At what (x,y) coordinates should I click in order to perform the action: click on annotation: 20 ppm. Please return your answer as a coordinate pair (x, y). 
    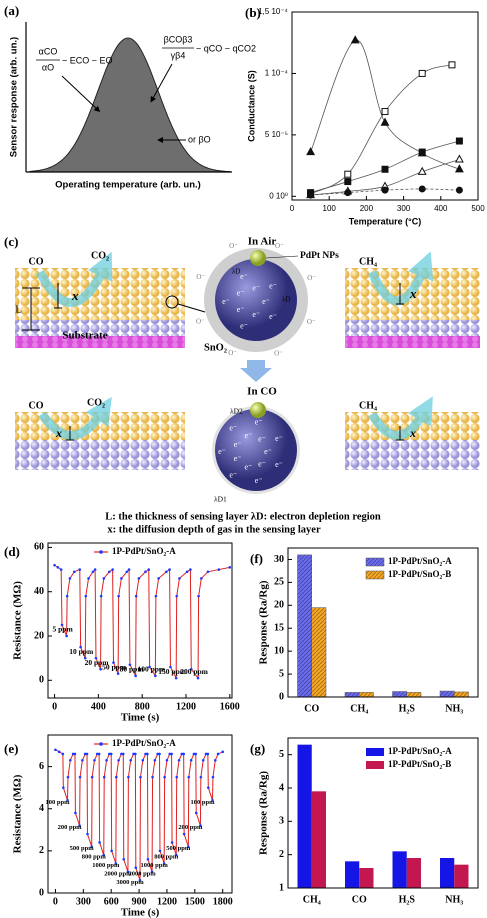
    Looking at the image, I should click on (97, 662).